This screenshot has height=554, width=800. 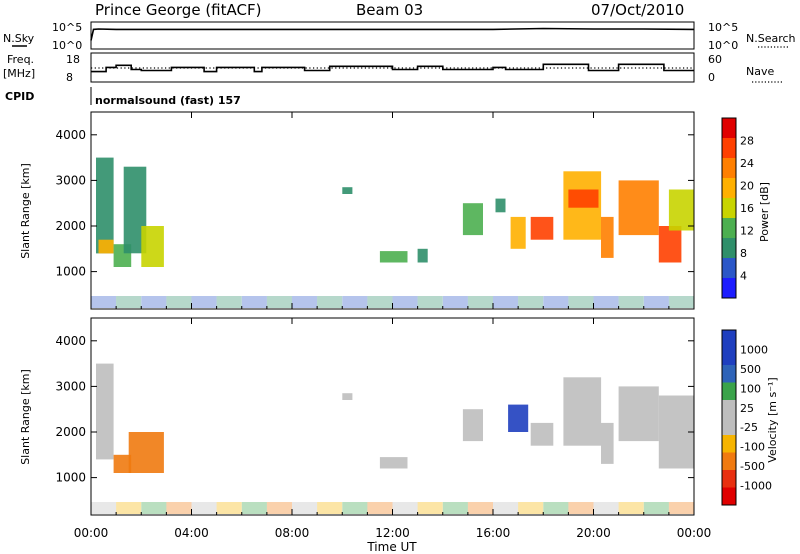 I want to click on power-y-tick-label: 4000, so click(x=70, y=135).